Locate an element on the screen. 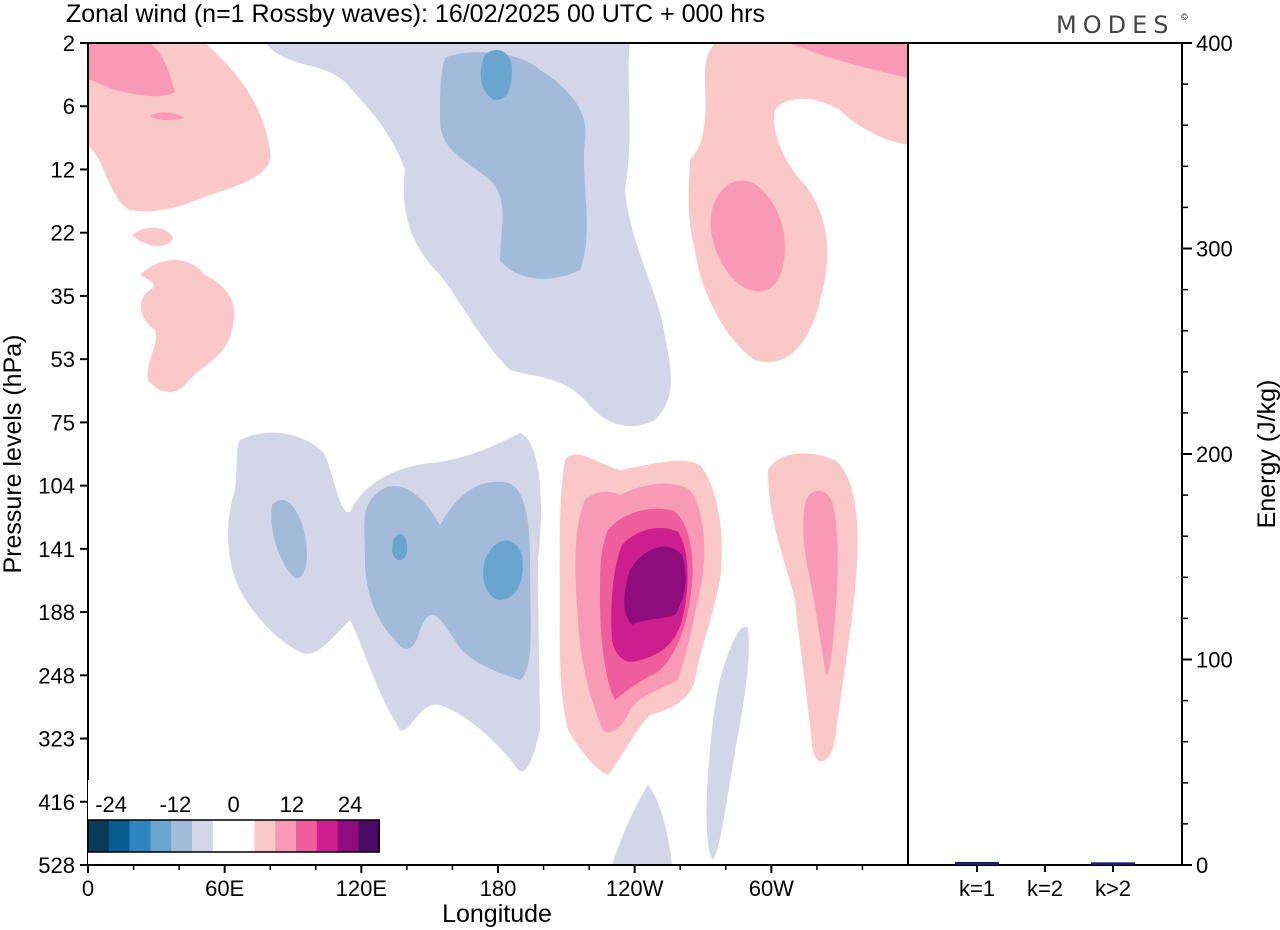 The width and height of the screenshot is (1280, 930). energy-axis-label: Energy (J/kg) is located at coordinates (1266, 454).